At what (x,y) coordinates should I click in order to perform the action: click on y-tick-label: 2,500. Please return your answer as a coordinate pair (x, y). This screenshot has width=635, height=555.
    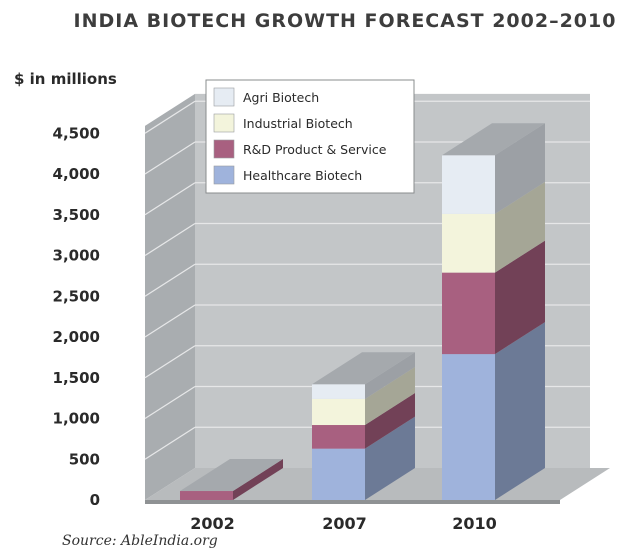
    Looking at the image, I should click on (76, 296).